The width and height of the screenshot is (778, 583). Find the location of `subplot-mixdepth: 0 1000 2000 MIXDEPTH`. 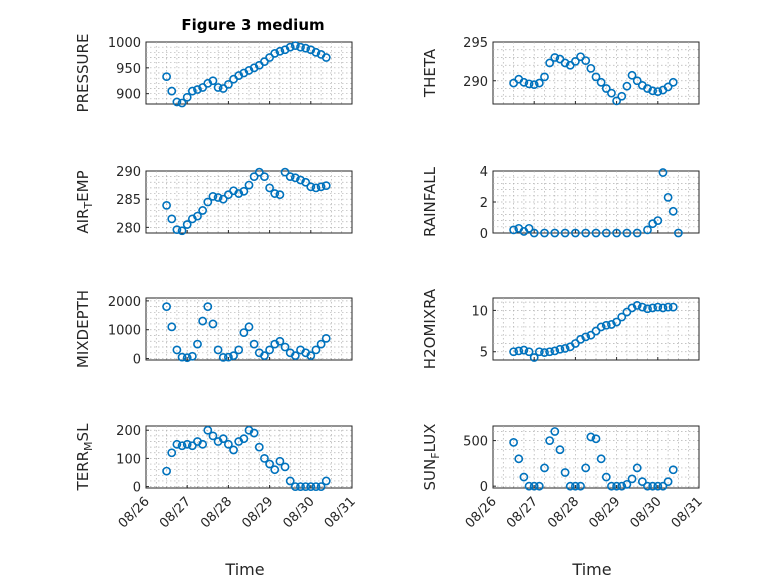

subplot-mixdepth: 0 1000 2000 MIXDEPTH is located at coordinates (213, 329).